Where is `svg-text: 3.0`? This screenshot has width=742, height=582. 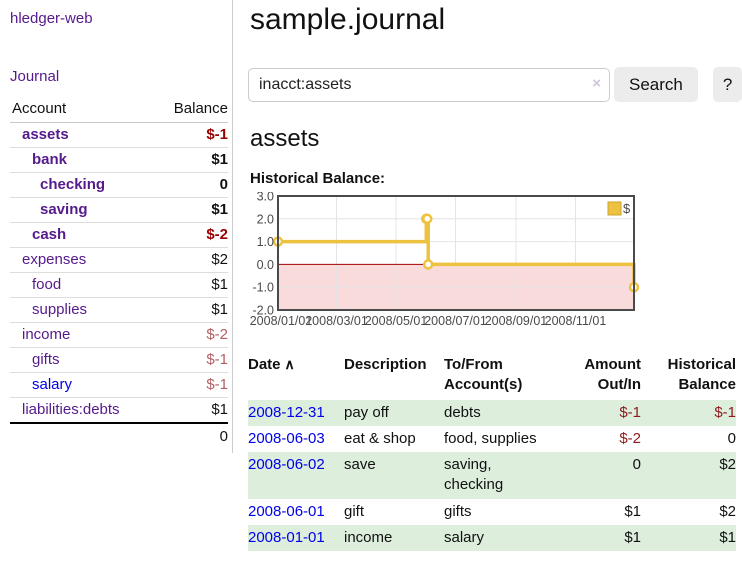 svg-text: 3.0 is located at coordinates (265, 198).